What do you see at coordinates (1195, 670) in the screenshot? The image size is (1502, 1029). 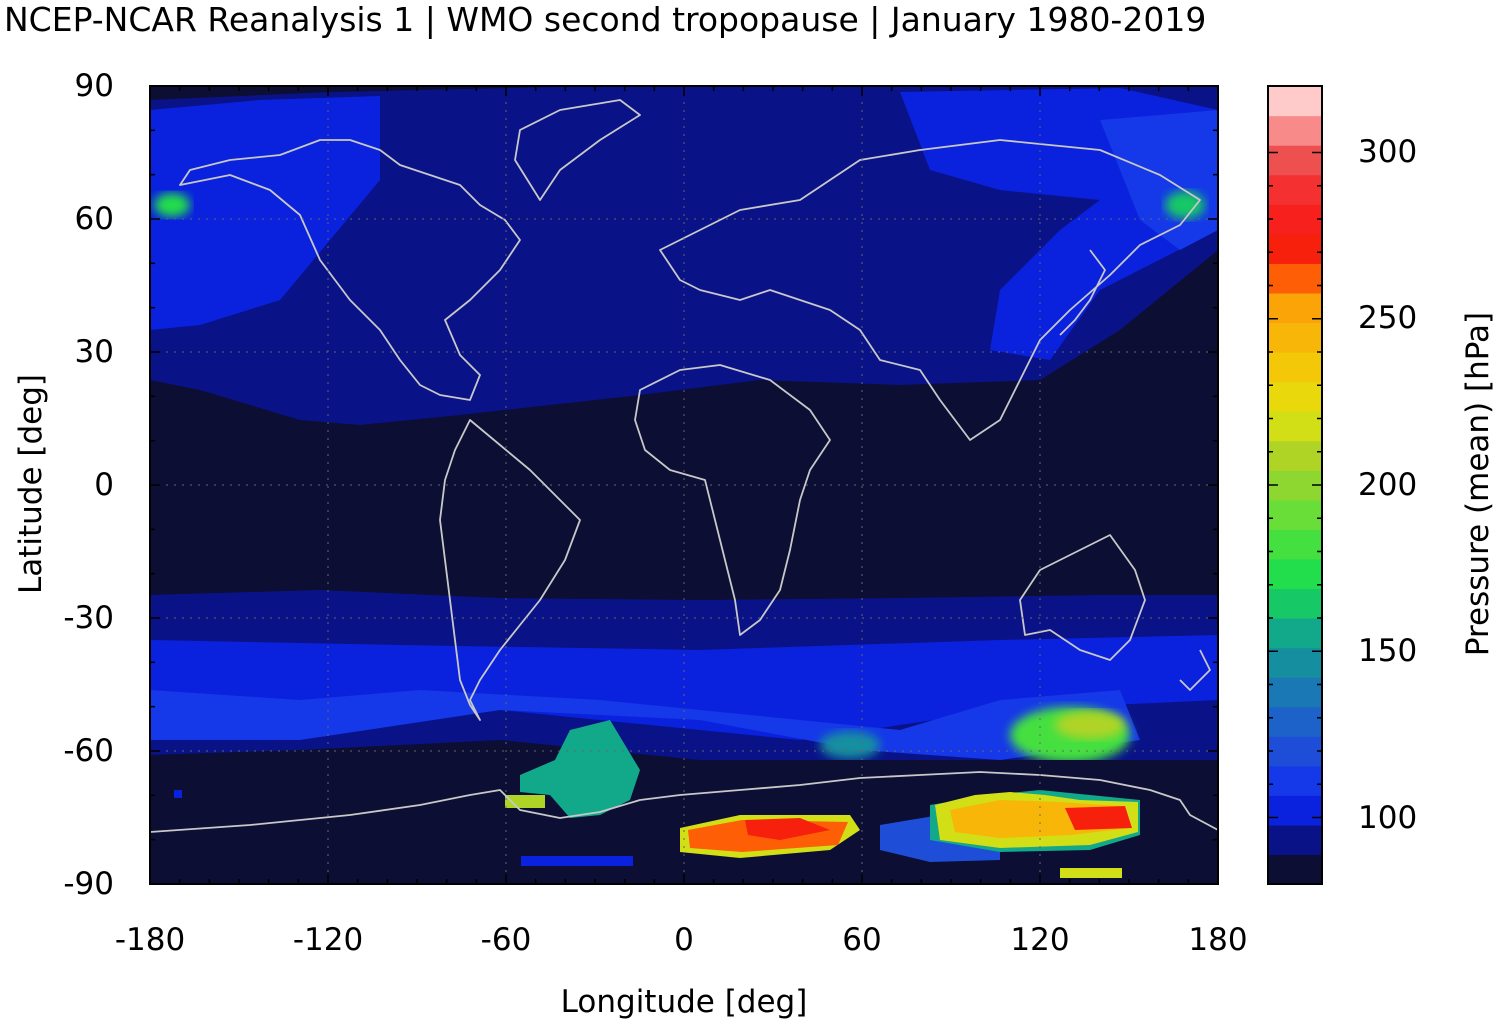 I see `coastline-new-zealand` at bounding box center [1195, 670].